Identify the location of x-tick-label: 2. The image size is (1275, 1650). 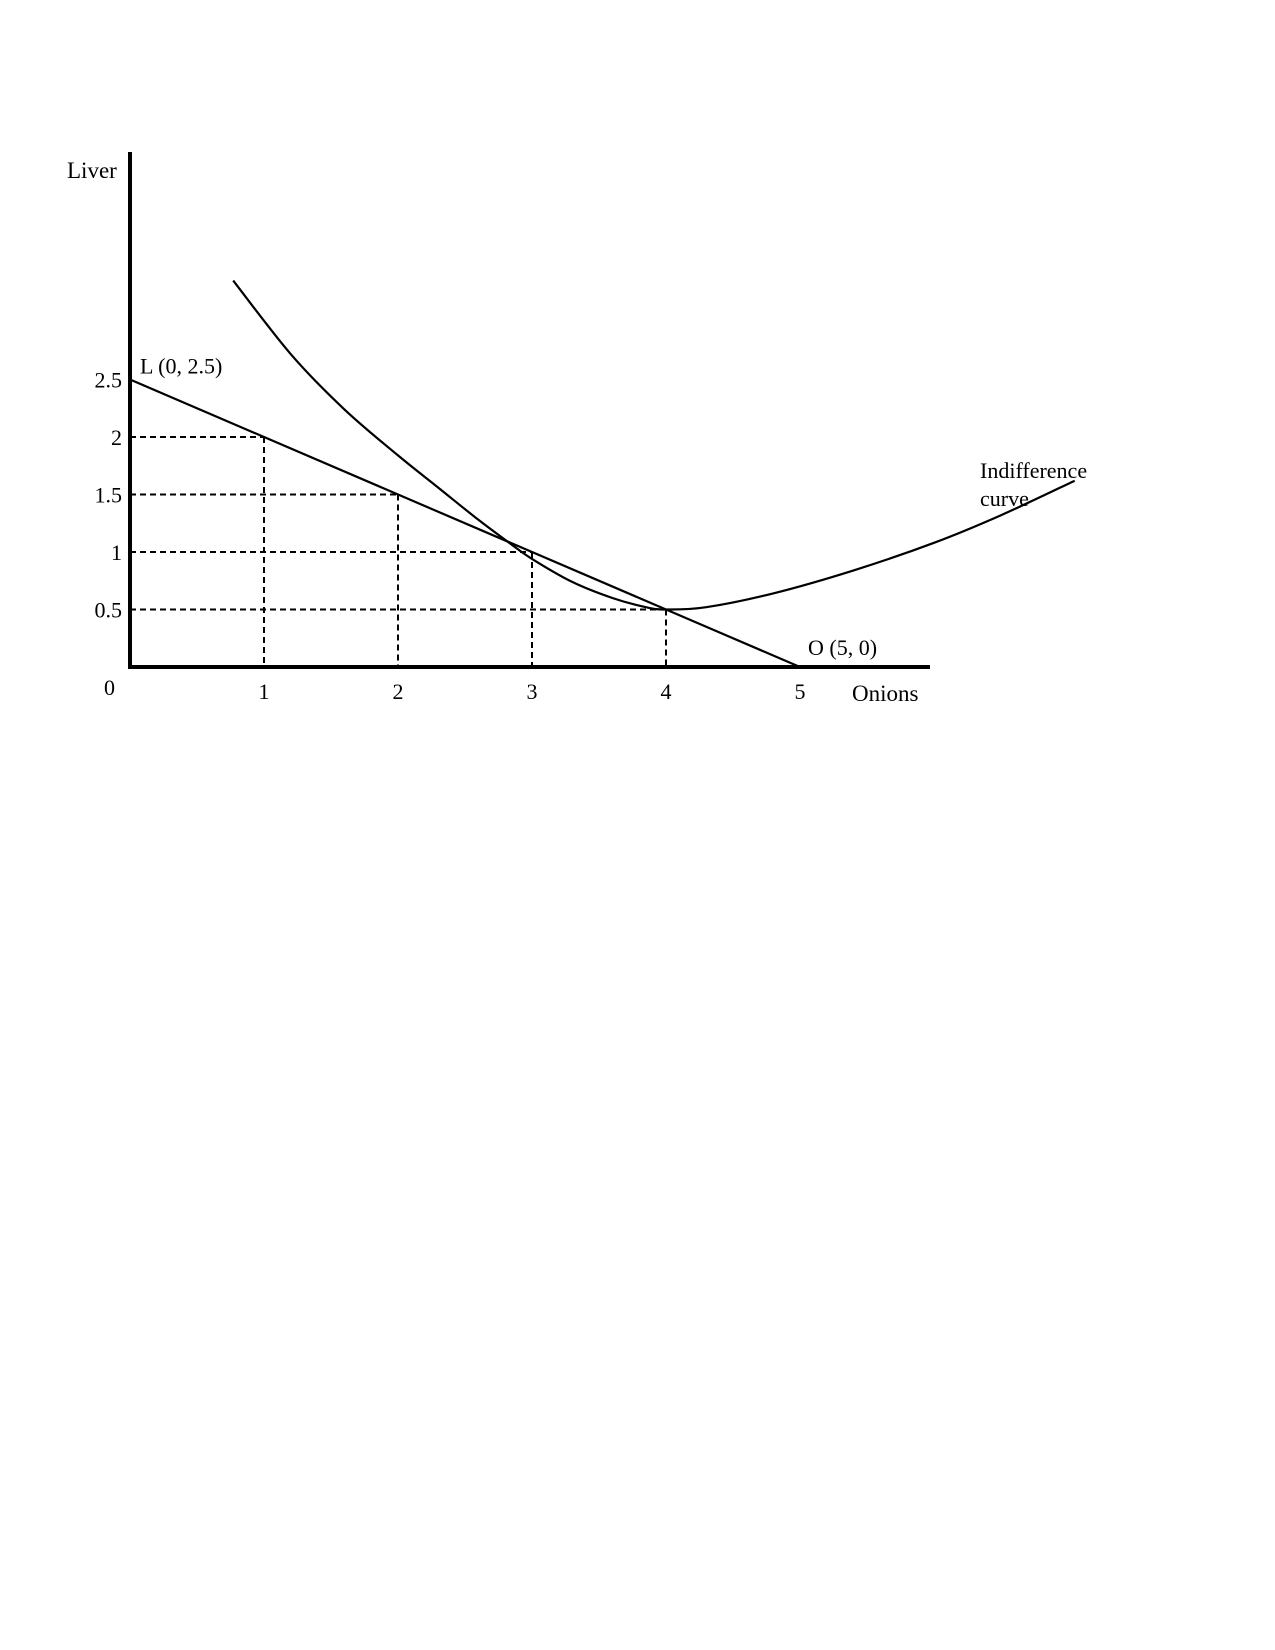
(398, 691).